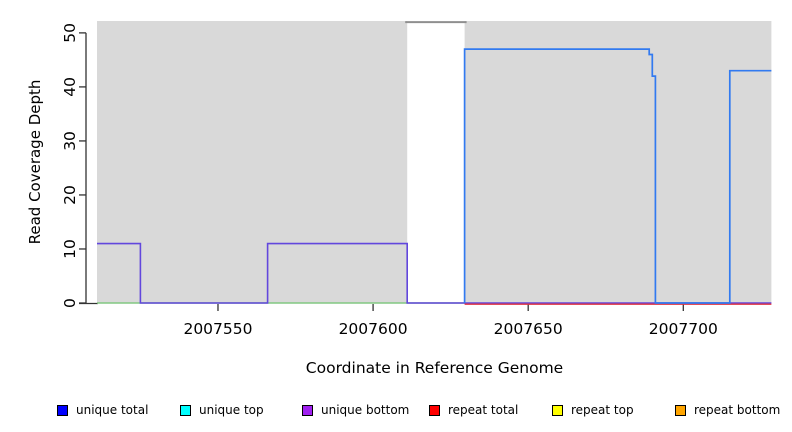 This screenshot has width=792, height=432. I want to click on svg-text: 20, so click(70, 195).